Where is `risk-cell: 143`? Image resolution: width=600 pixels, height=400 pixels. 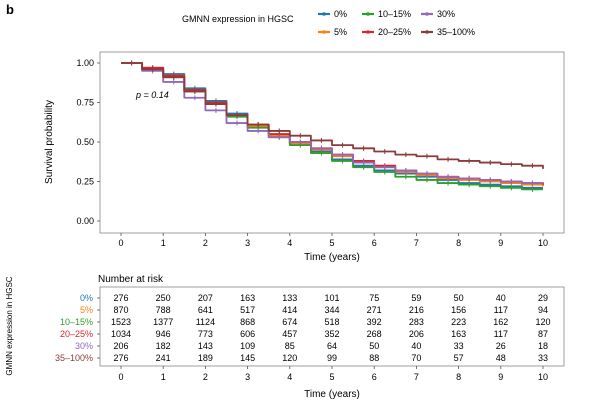
risk-cell: 143 is located at coordinates (205, 346).